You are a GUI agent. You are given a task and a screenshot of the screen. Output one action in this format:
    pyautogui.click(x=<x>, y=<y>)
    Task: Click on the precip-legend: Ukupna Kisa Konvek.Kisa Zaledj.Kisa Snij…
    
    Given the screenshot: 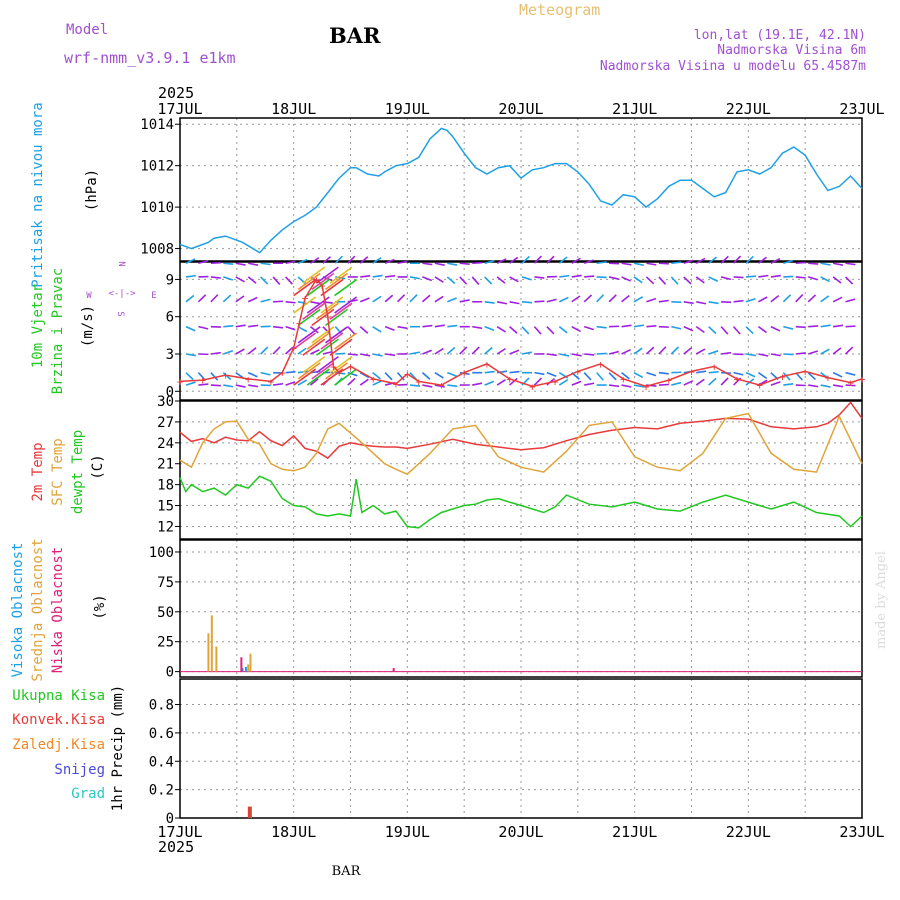 What is the action you would take?
    pyautogui.click(x=58, y=745)
    